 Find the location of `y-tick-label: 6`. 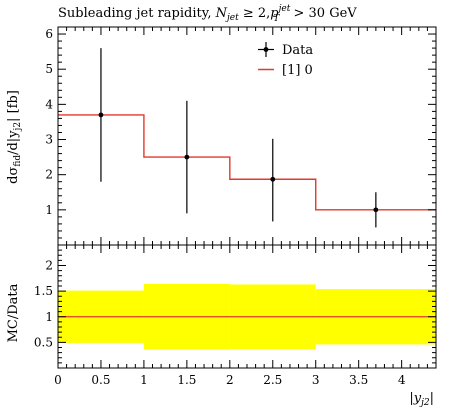

y-tick-label: 6 is located at coordinates (49, 34).